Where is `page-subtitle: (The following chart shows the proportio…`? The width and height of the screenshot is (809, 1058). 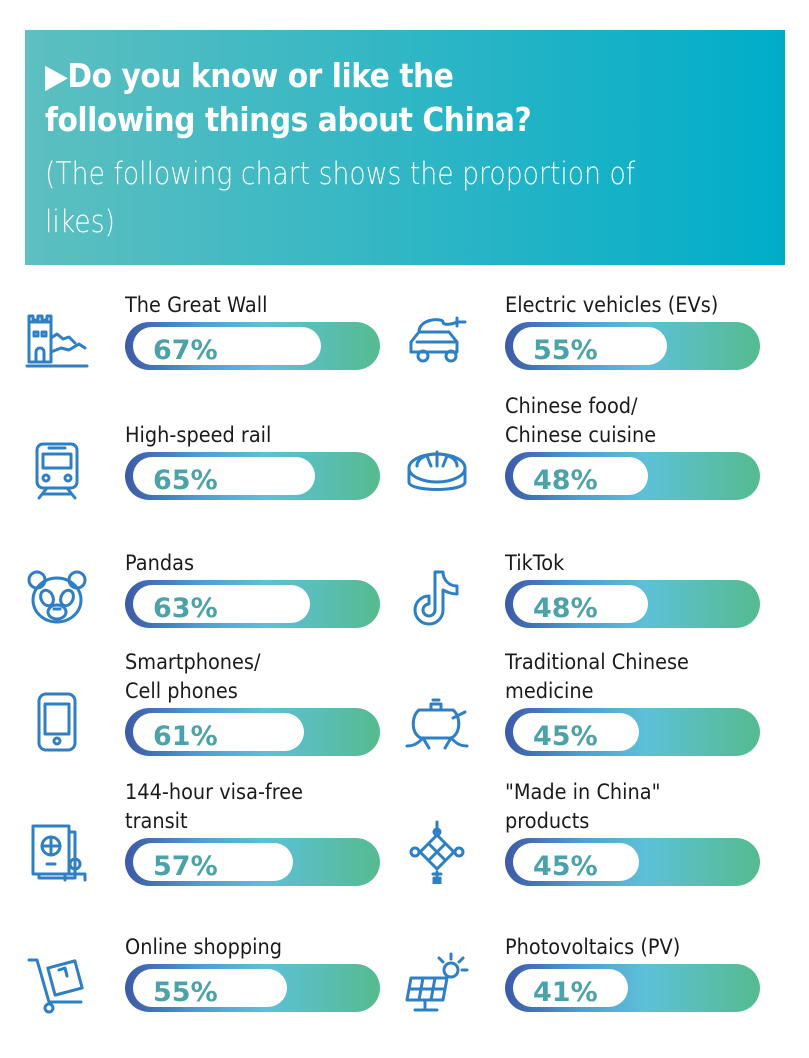 page-subtitle: (The following chart shows the proportio… is located at coordinates (340, 198).